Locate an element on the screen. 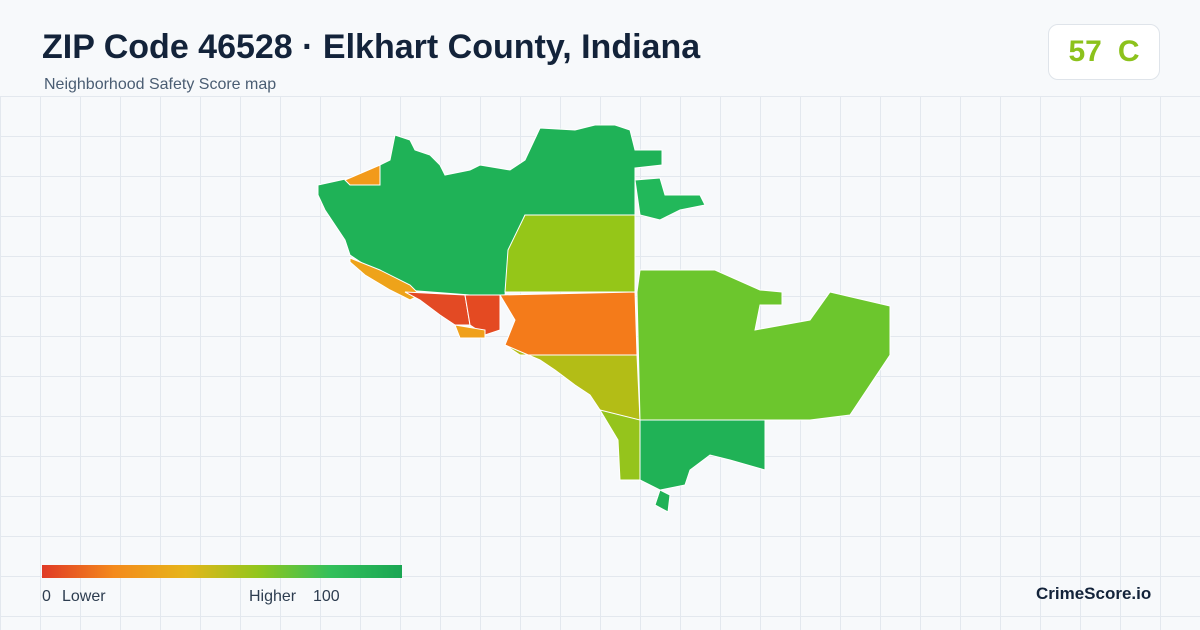 The image size is (1200, 630). legend-max: 100 is located at coordinates (326, 596).